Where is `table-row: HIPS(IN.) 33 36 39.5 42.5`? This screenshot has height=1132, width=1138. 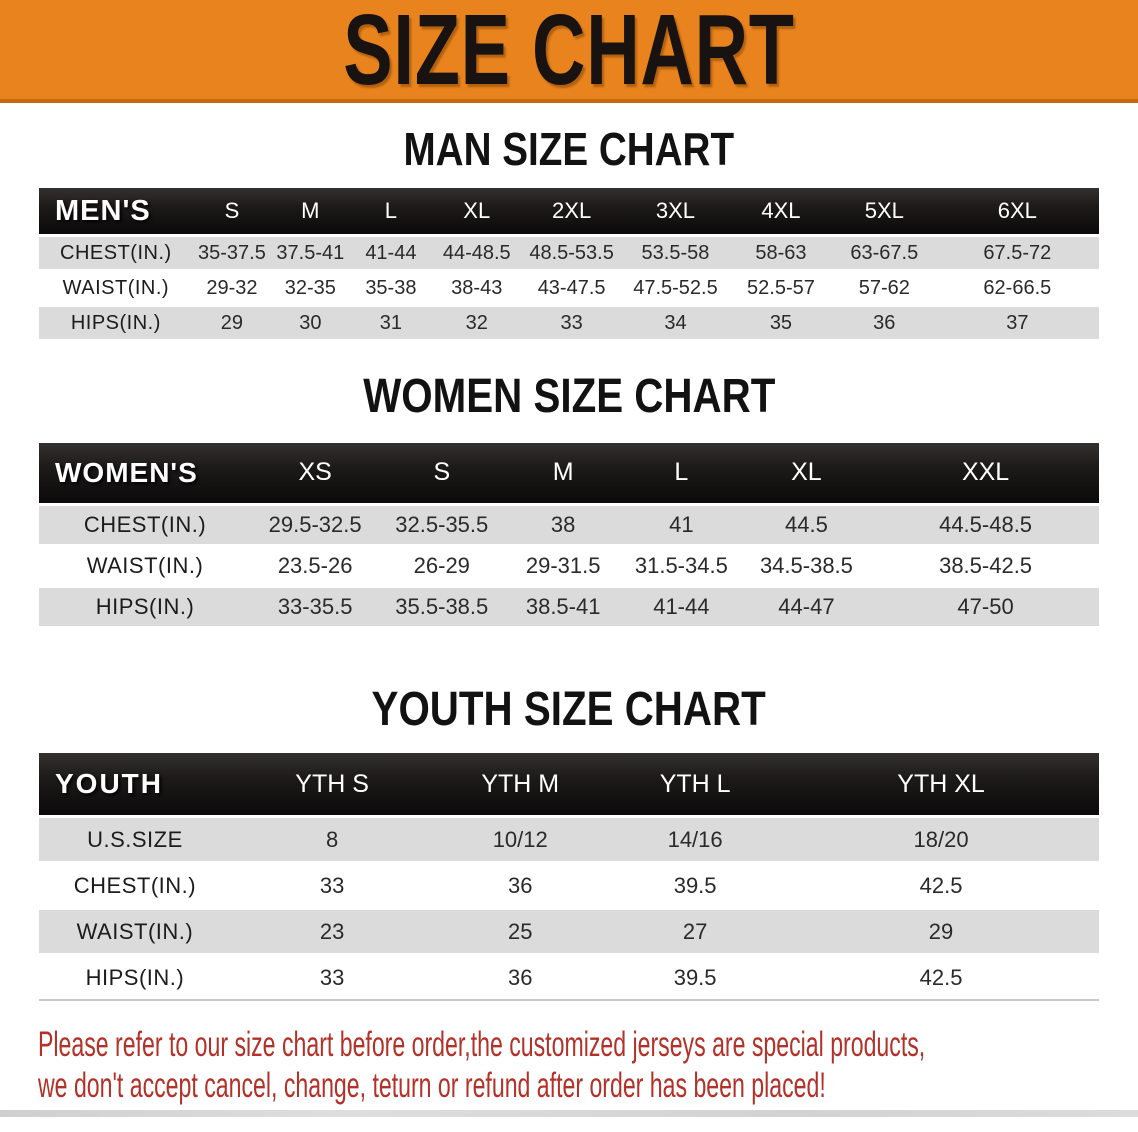
table-row: HIPS(IN.) 33 36 39.5 42.5 is located at coordinates (569, 979).